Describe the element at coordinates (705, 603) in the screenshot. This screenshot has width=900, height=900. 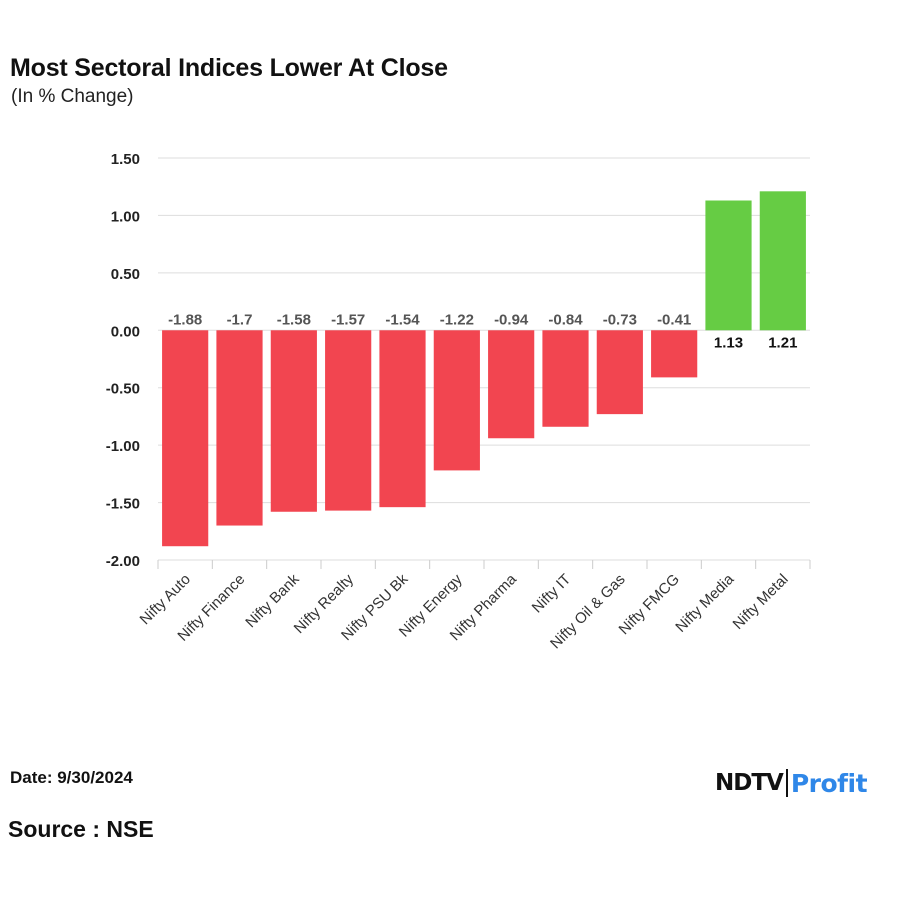
I see `x-tick-label: Nifty Media` at that location.